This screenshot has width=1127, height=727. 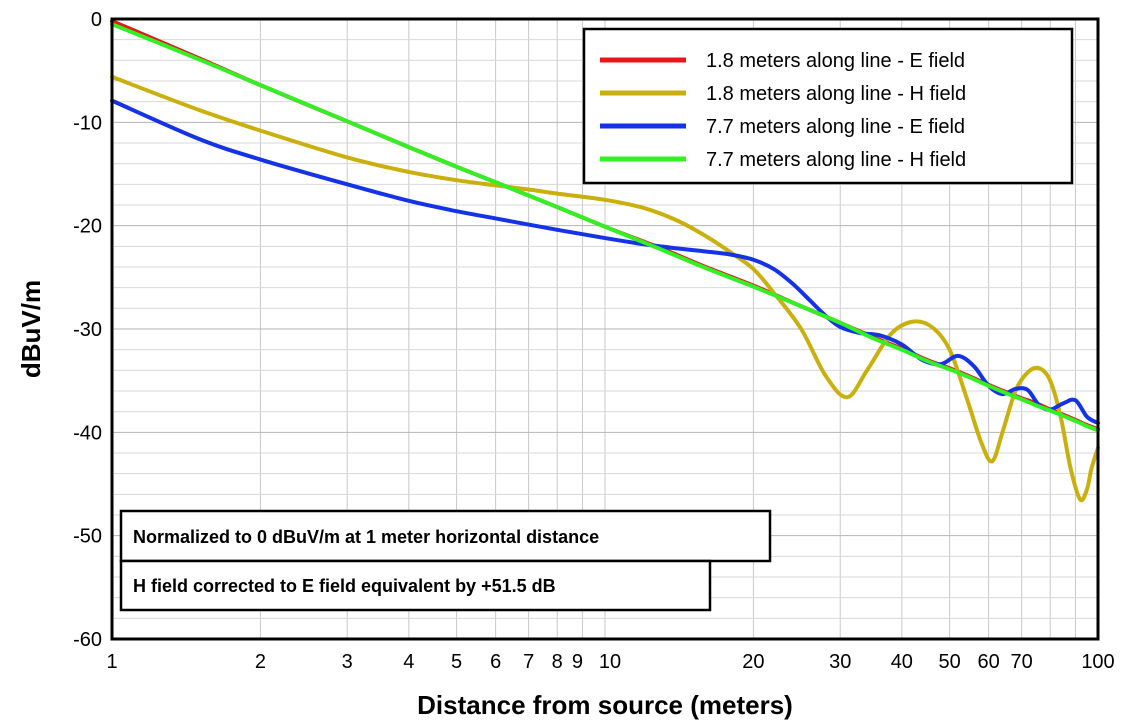 What do you see at coordinates (87, 227) in the screenshot?
I see `y-tick-label: -20` at bounding box center [87, 227].